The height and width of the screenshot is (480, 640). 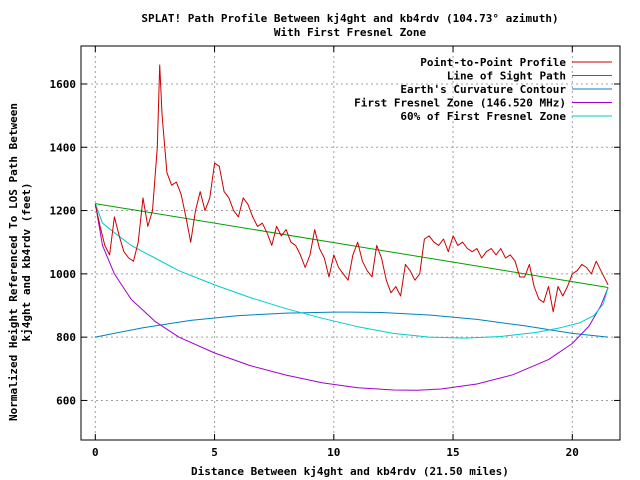 I want to click on legend-label: First Fresnel Zone (146.520 MHz), so click(x=460, y=103).